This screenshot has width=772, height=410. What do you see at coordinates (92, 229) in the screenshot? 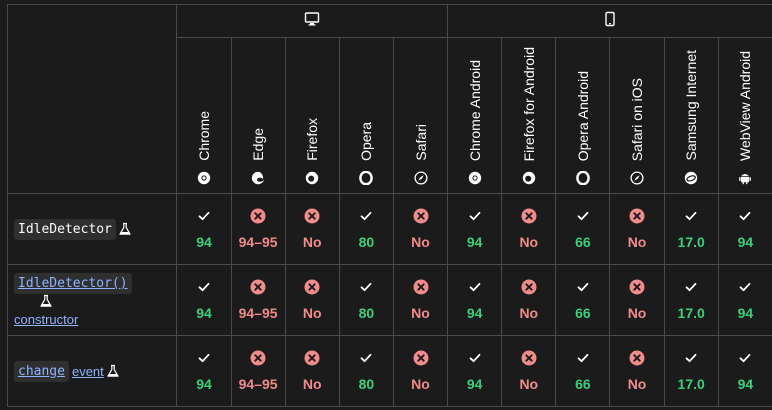
I see `feature-name-cell: IdleDetector` at bounding box center [92, 229].